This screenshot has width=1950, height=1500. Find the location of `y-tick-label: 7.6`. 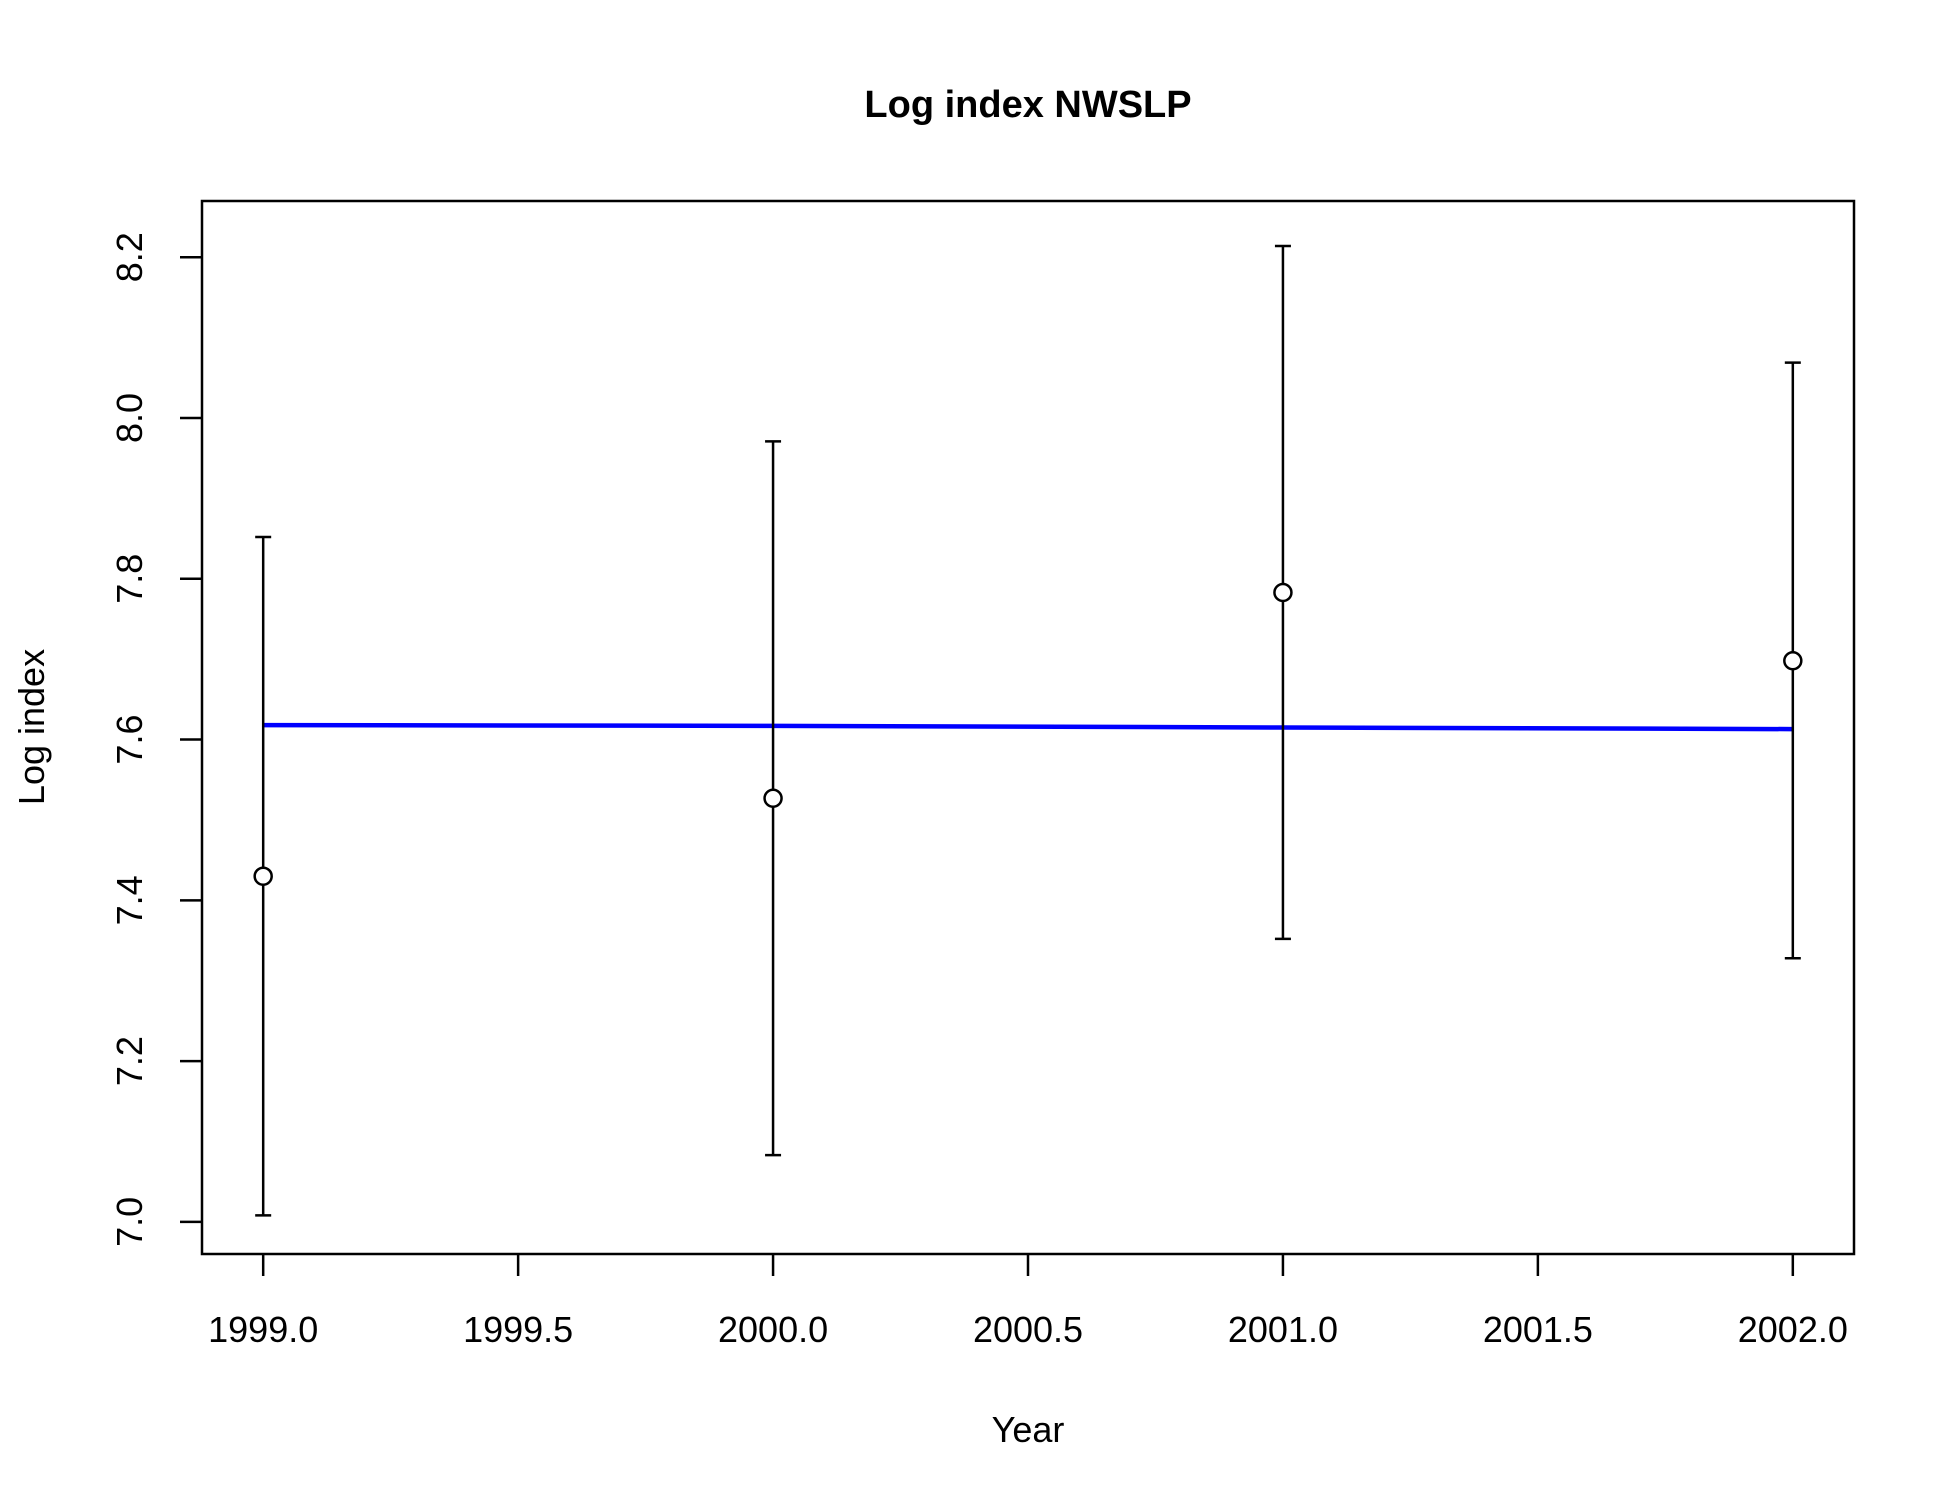

y-tick-label: 7.6 is located at coordinates (129, 740).